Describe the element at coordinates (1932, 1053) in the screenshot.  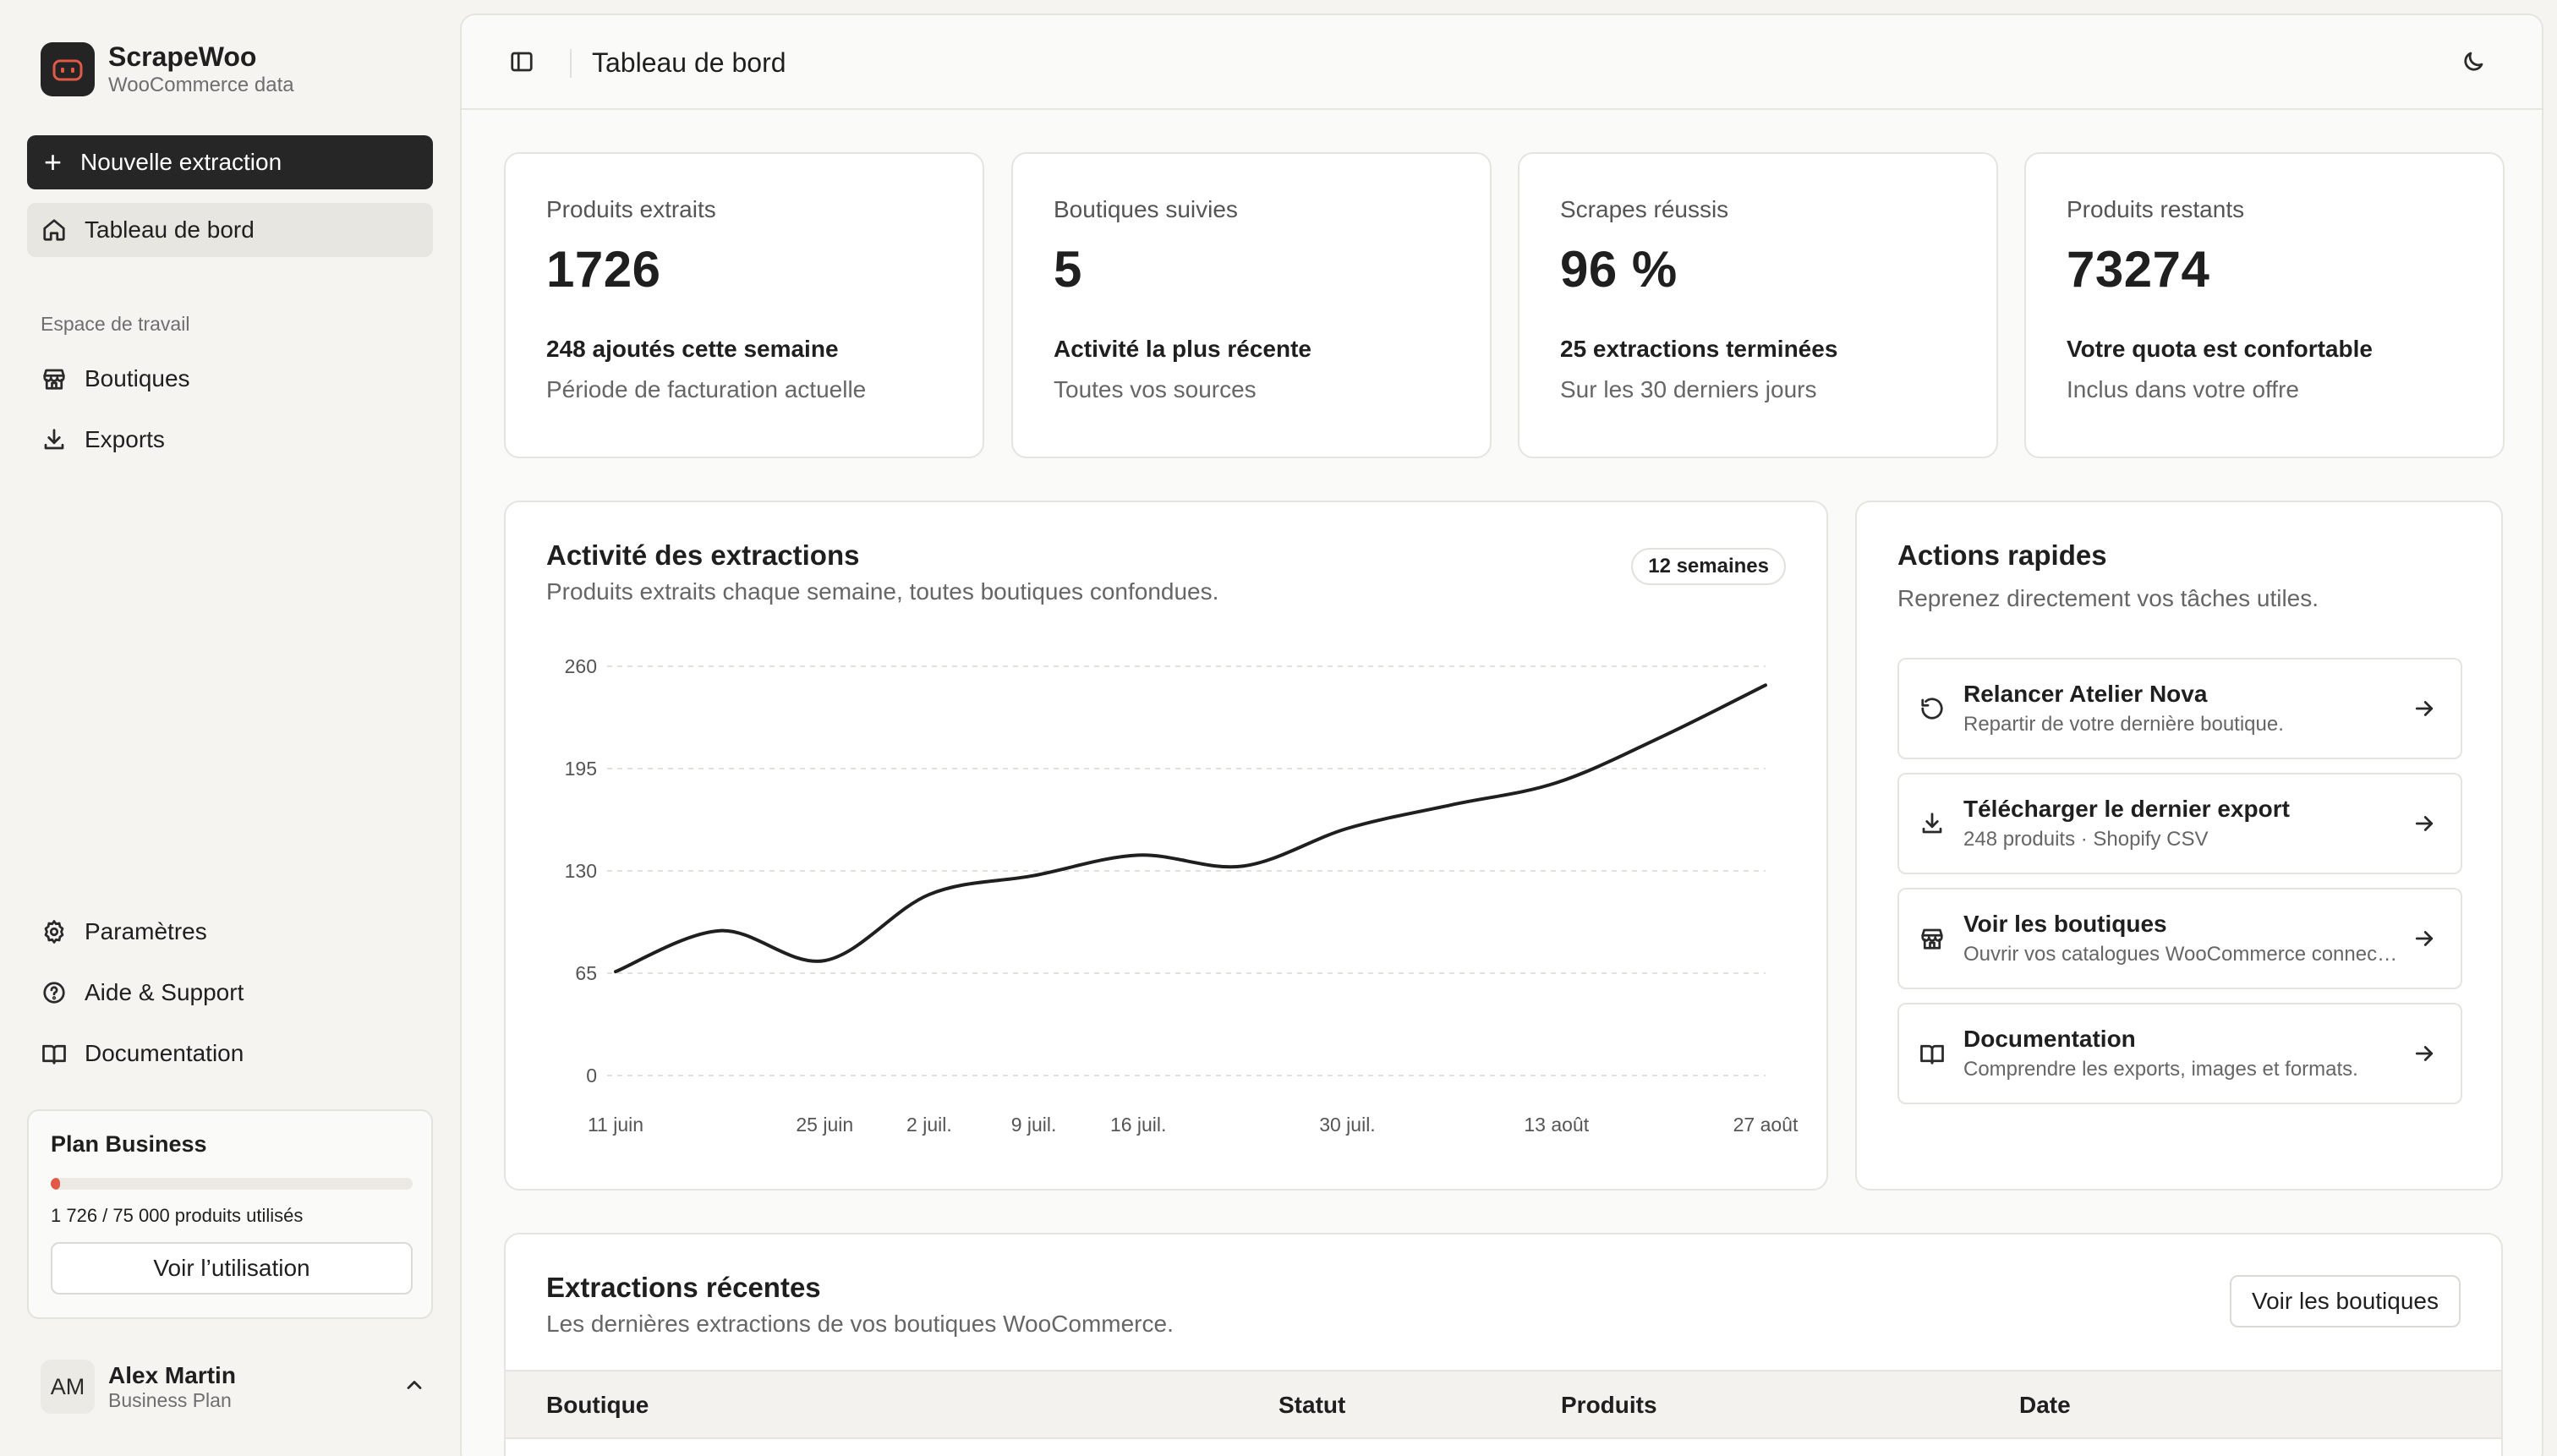
I see `book-icon` at that location.